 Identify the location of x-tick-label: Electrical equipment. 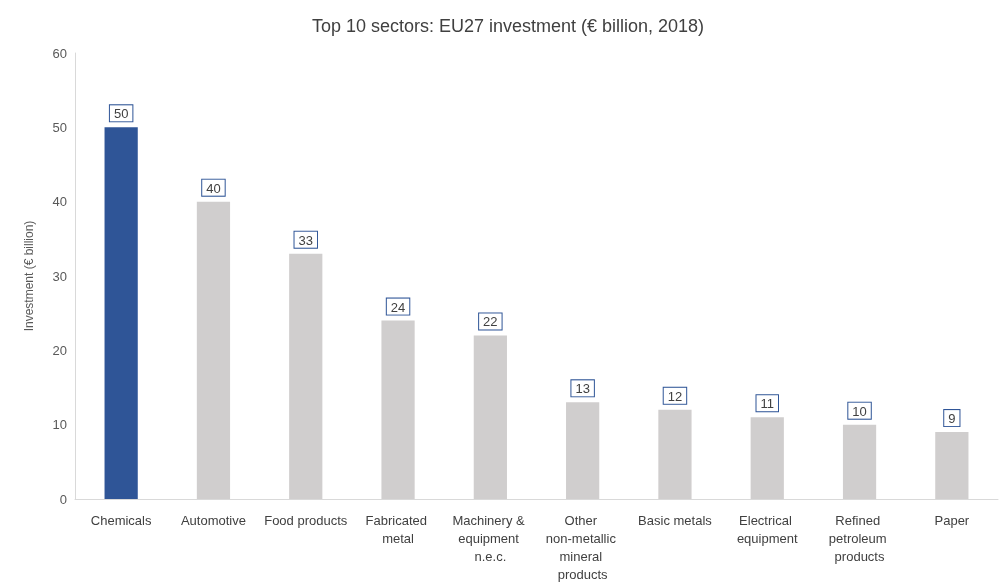
(767, 529).